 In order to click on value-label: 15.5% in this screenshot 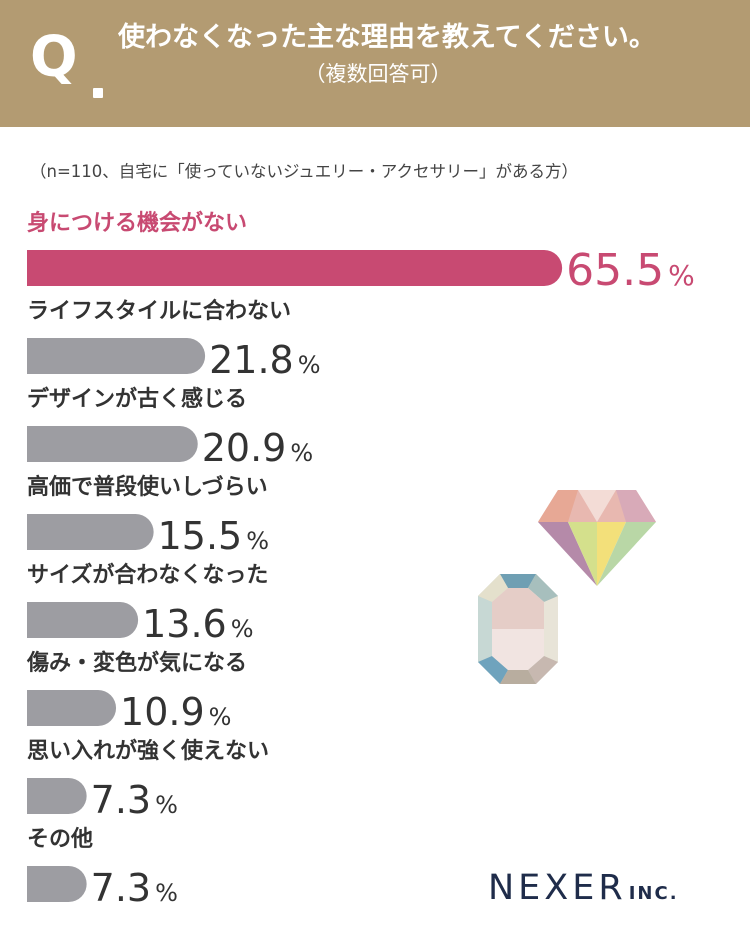, I will do `click(213, 536)`.